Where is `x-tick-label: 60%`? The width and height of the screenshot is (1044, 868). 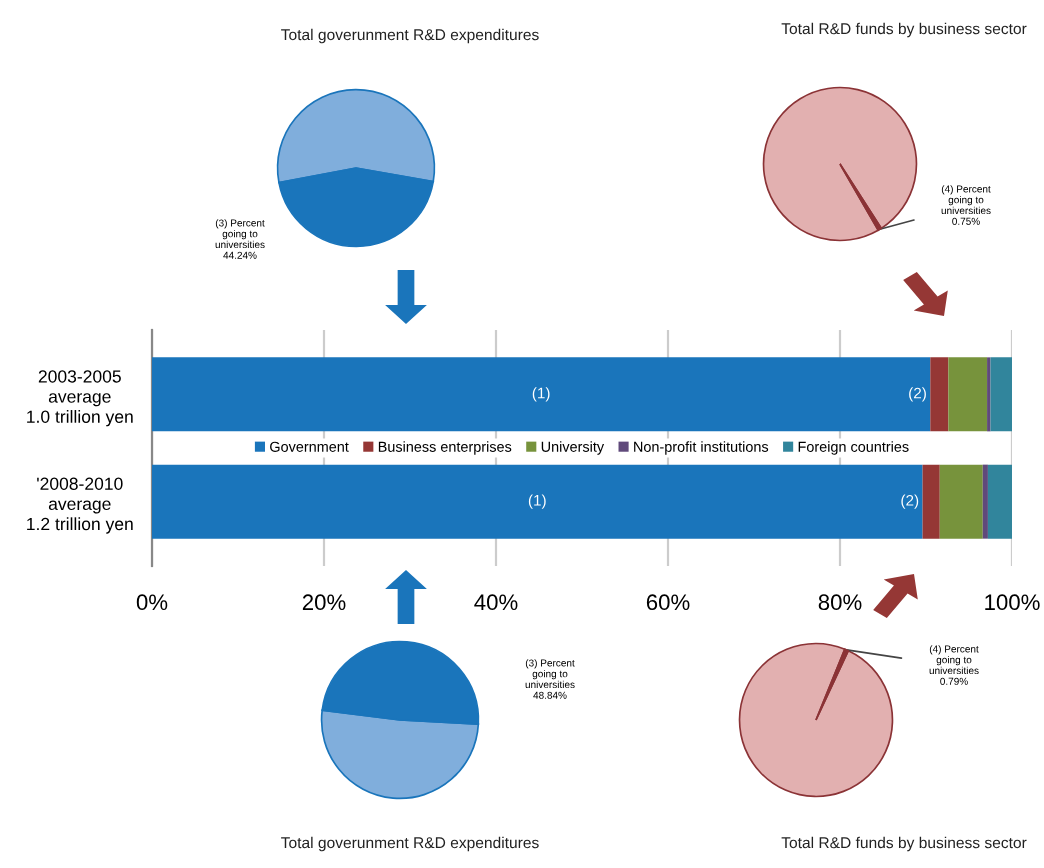
x-tick-label: 60% is located at coordinates (668, 602).